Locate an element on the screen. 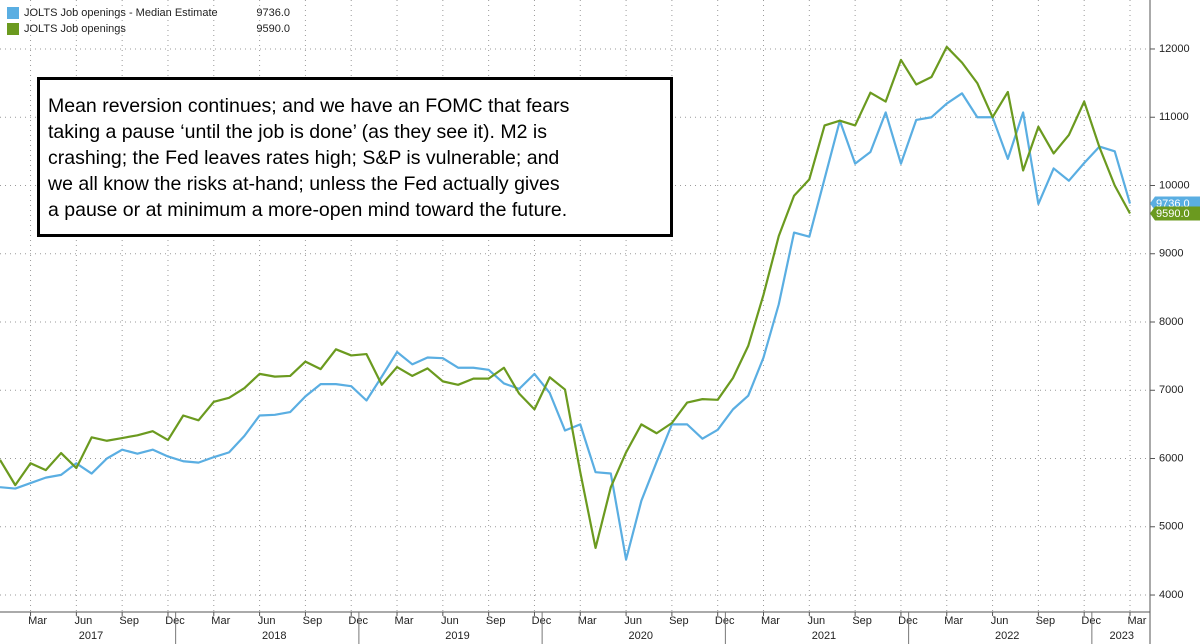 This screenshot has height=644, width=1200. year-label: 2019 is located at coordinates (457, 636).